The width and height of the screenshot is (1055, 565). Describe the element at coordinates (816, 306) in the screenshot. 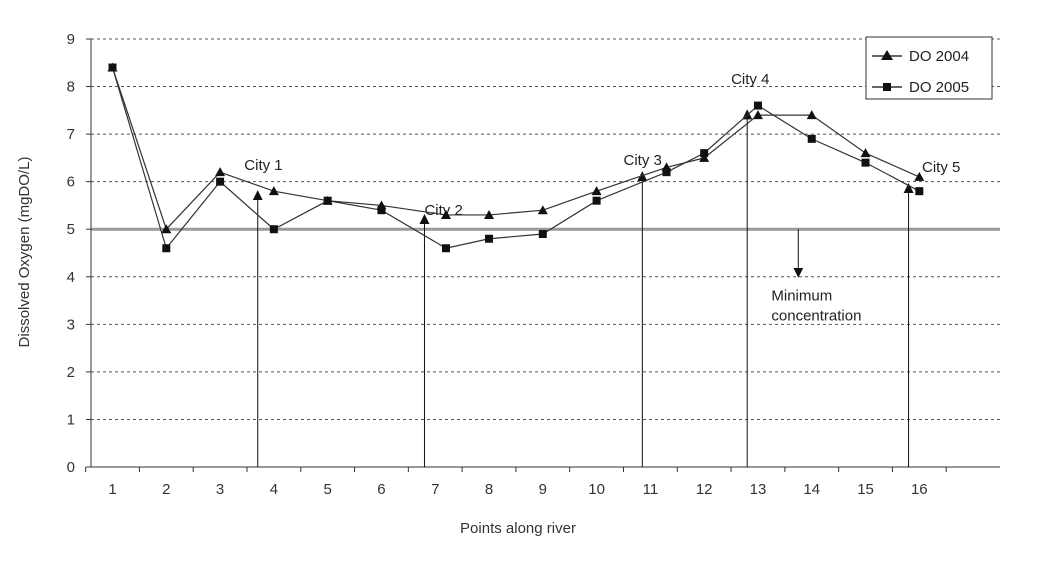

I see `minimum-label: Minimum concentration` at that location.